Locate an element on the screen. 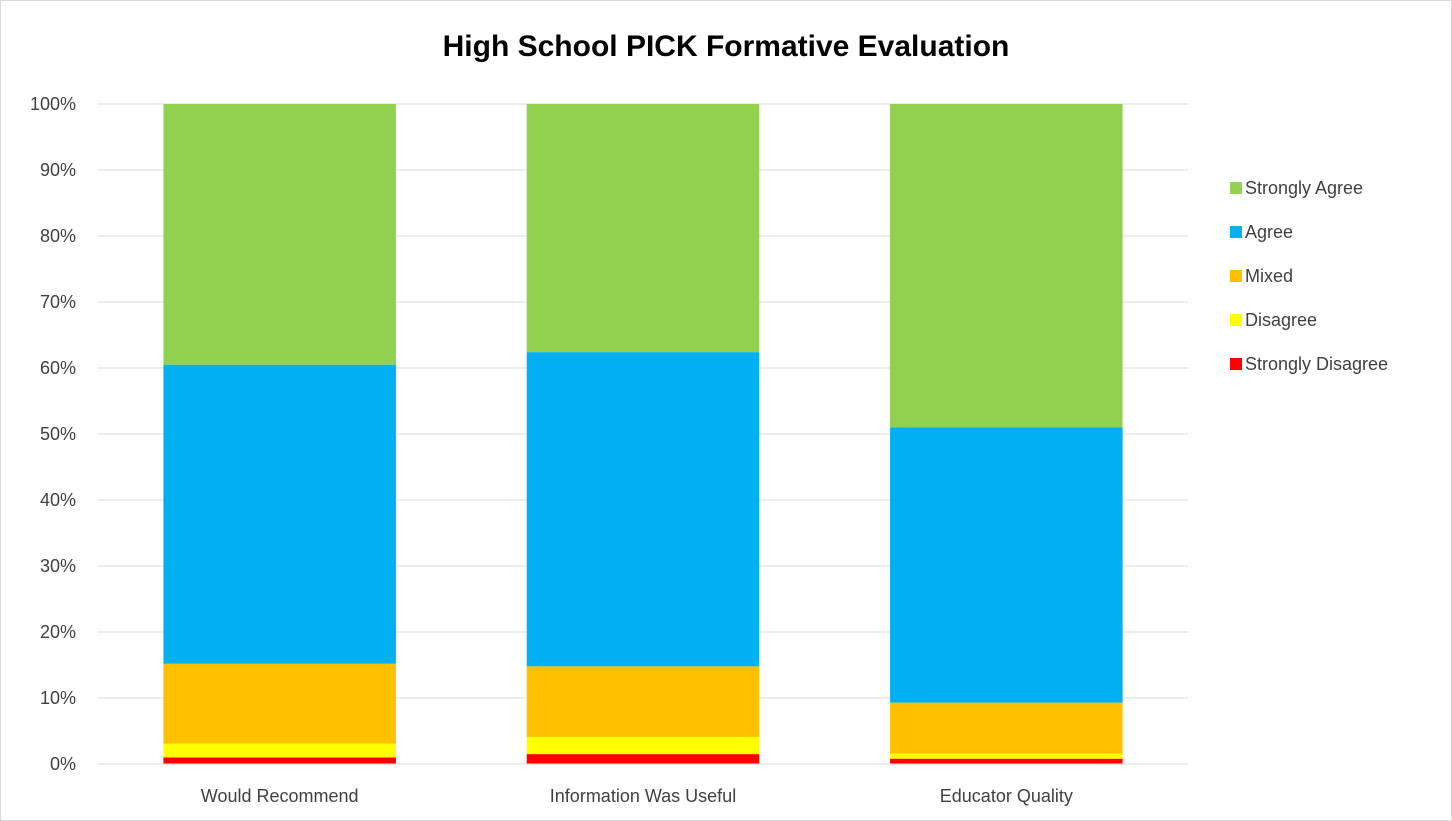  bar-information-was-useful-strongly-disagree is located at coordinates (643, 759).